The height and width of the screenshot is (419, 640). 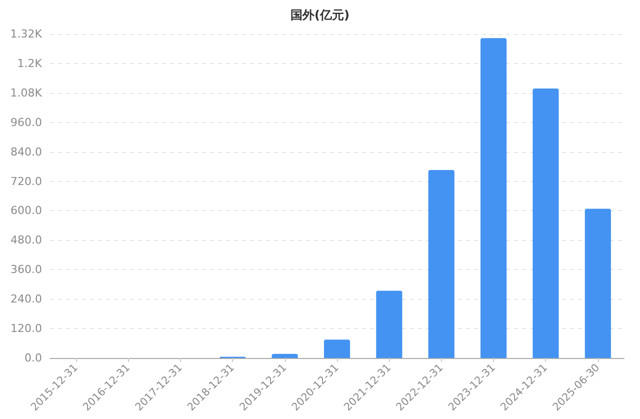 What do you see at coordinates (320, 15) in the screenshot?
I see `chart-title: 国外(亿元)` at bounding box center [320, 15].